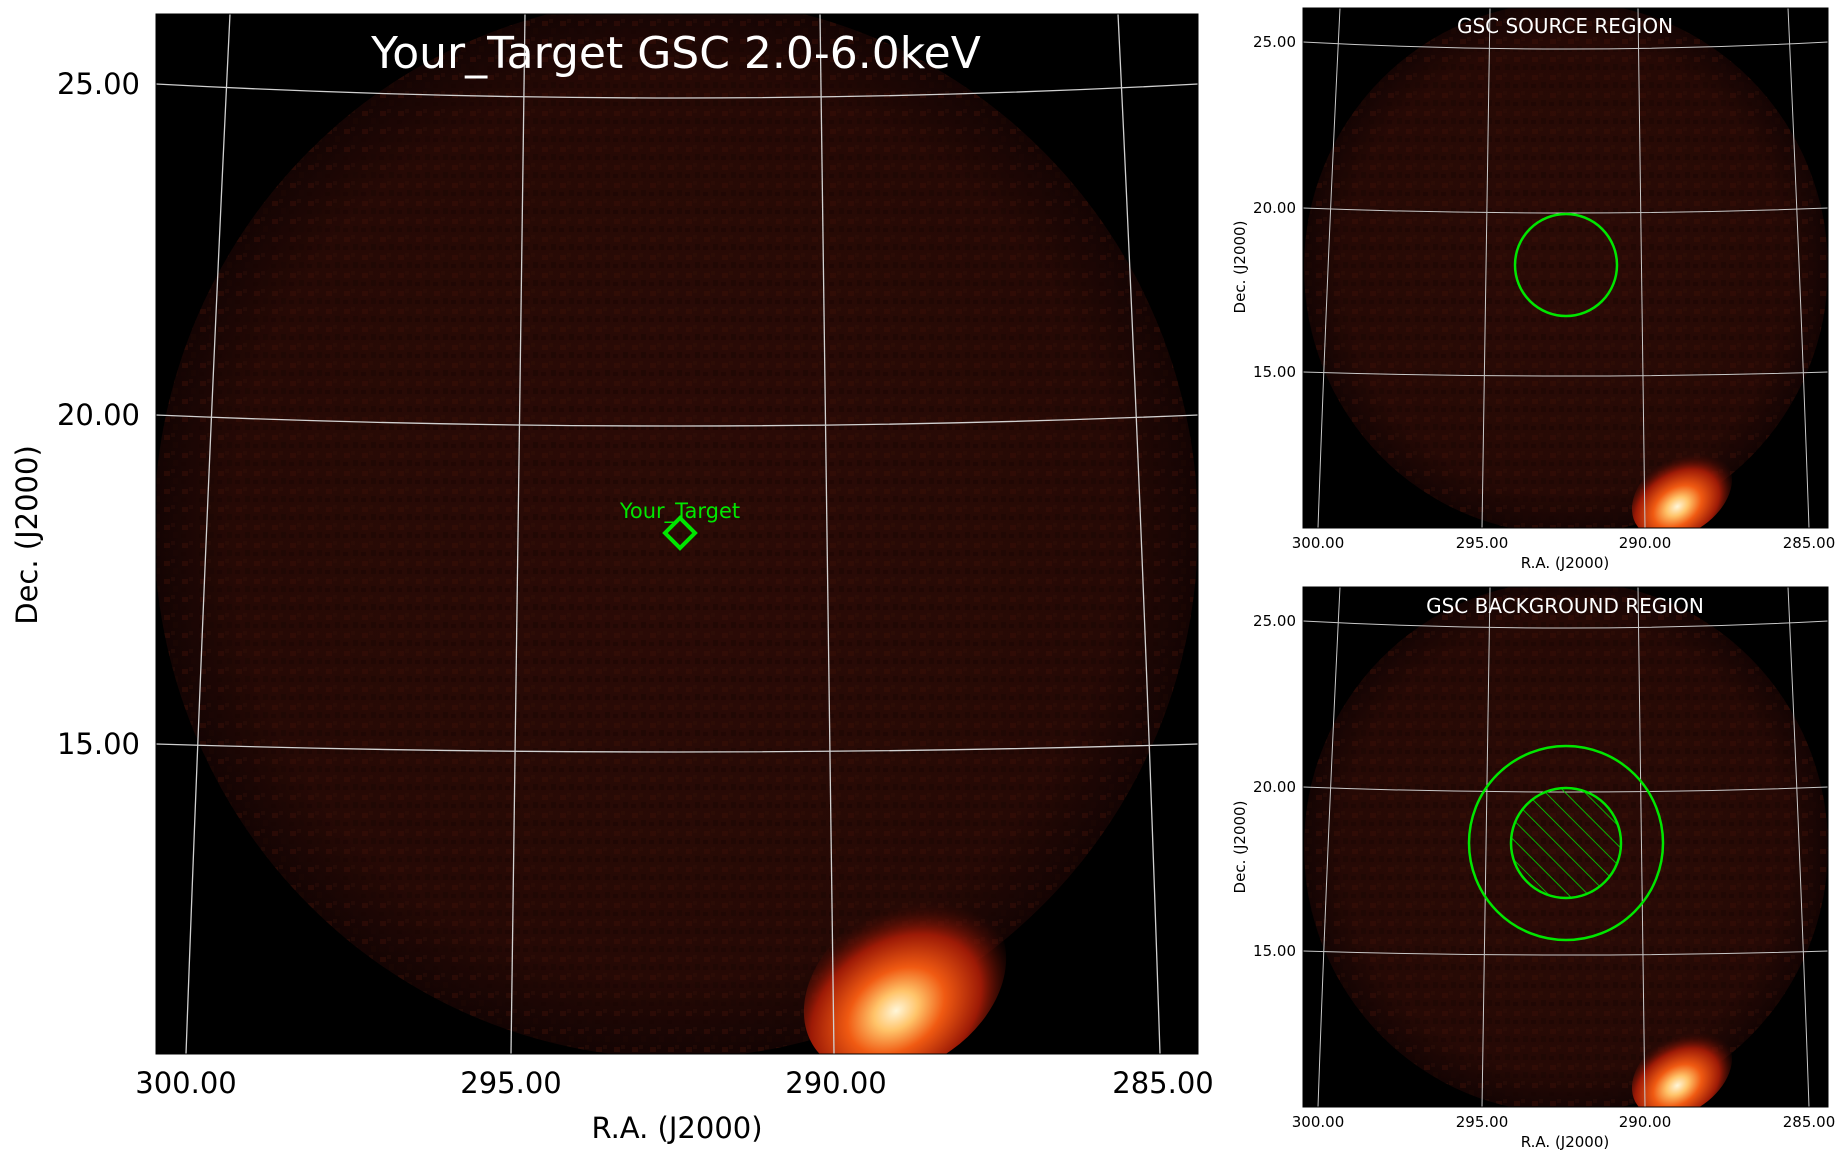 The height and width of the screenshot is (1156, 1838). I want to click on target-marker: Your_Target, so click(679, 525).